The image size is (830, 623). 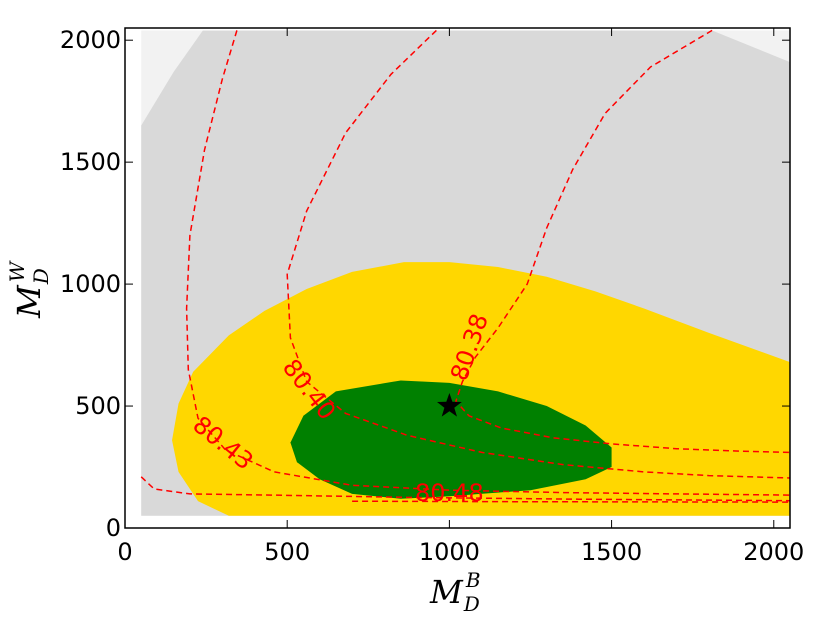 What do you see at coordinates (455, 592) in the screenshot?
I see `x-axis-title: MDB` at bounding box center [455, 592].